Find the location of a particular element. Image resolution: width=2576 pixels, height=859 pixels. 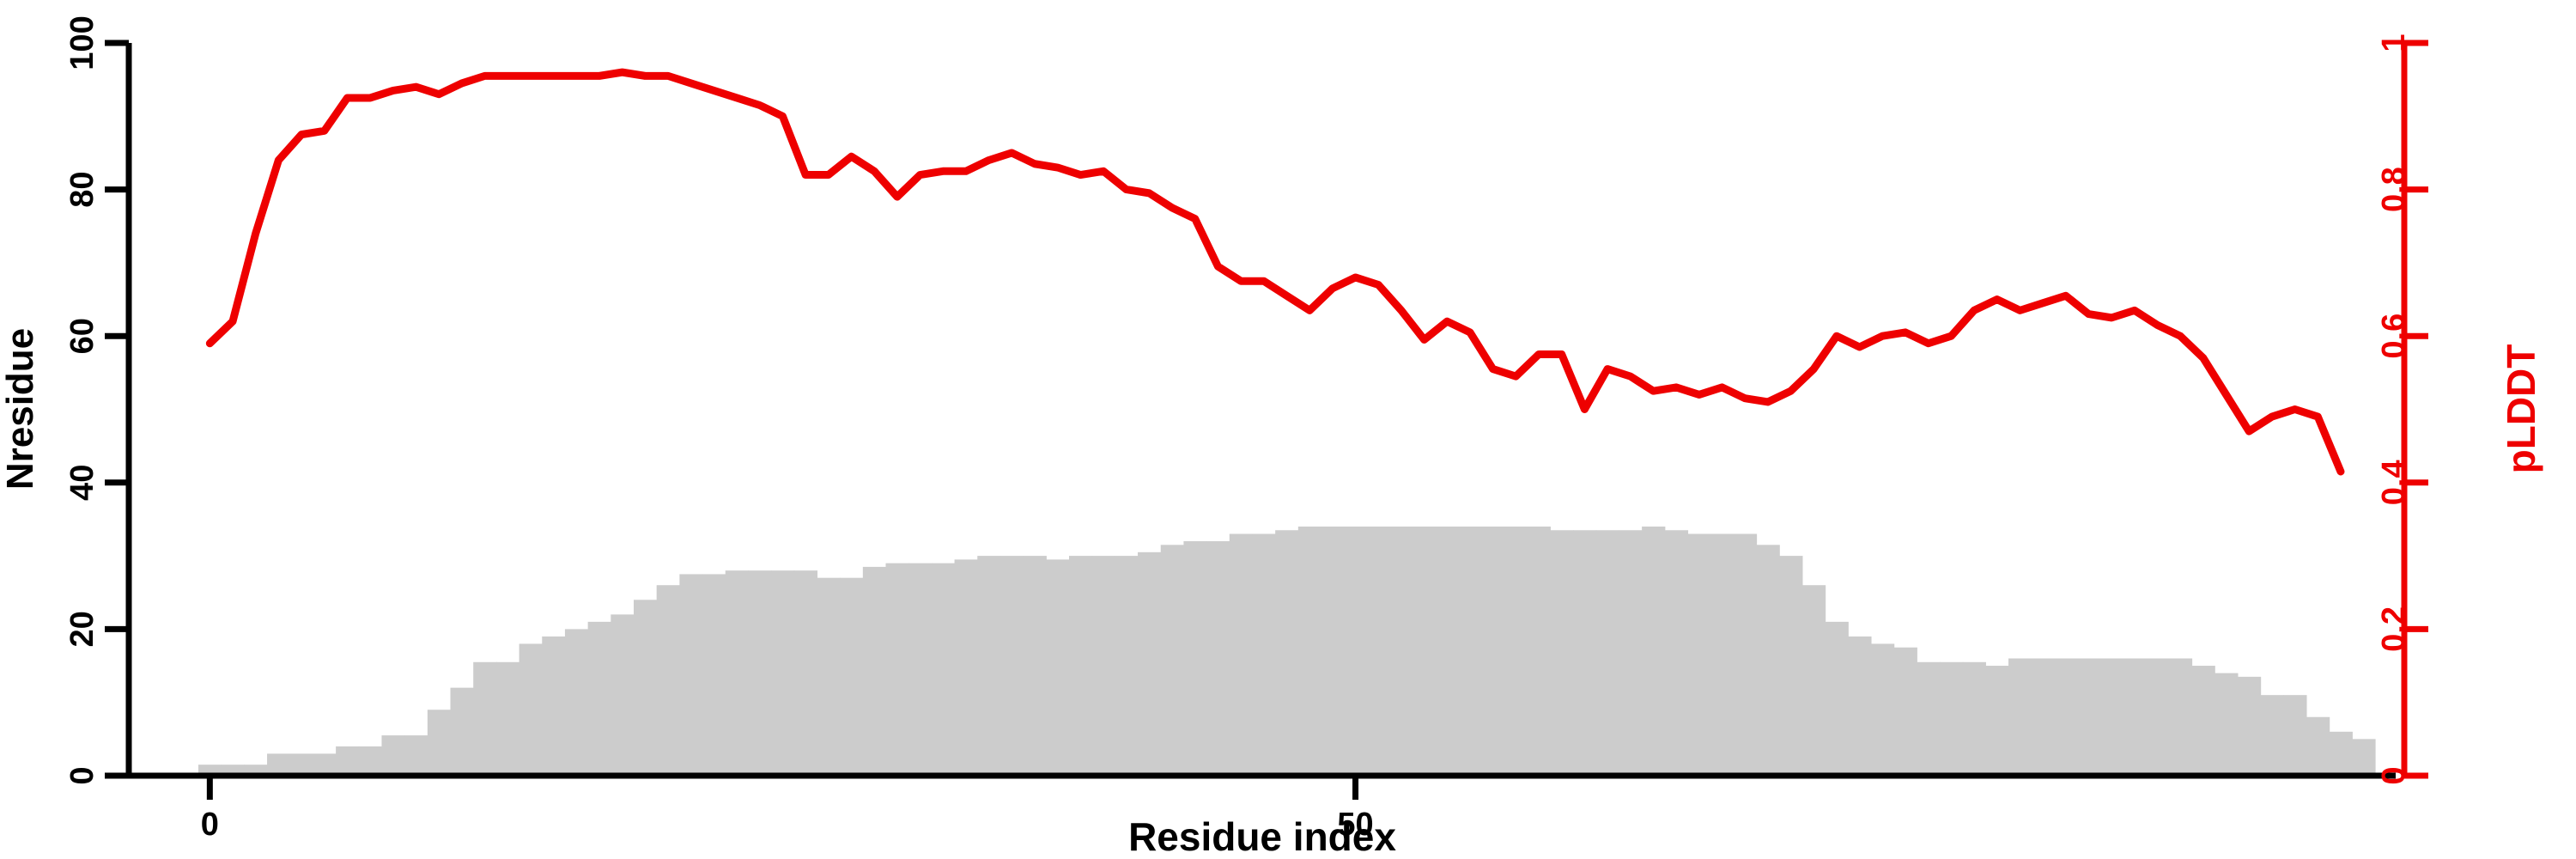

right-tick-label: 0.2 is located at coordinates (2394, 629).